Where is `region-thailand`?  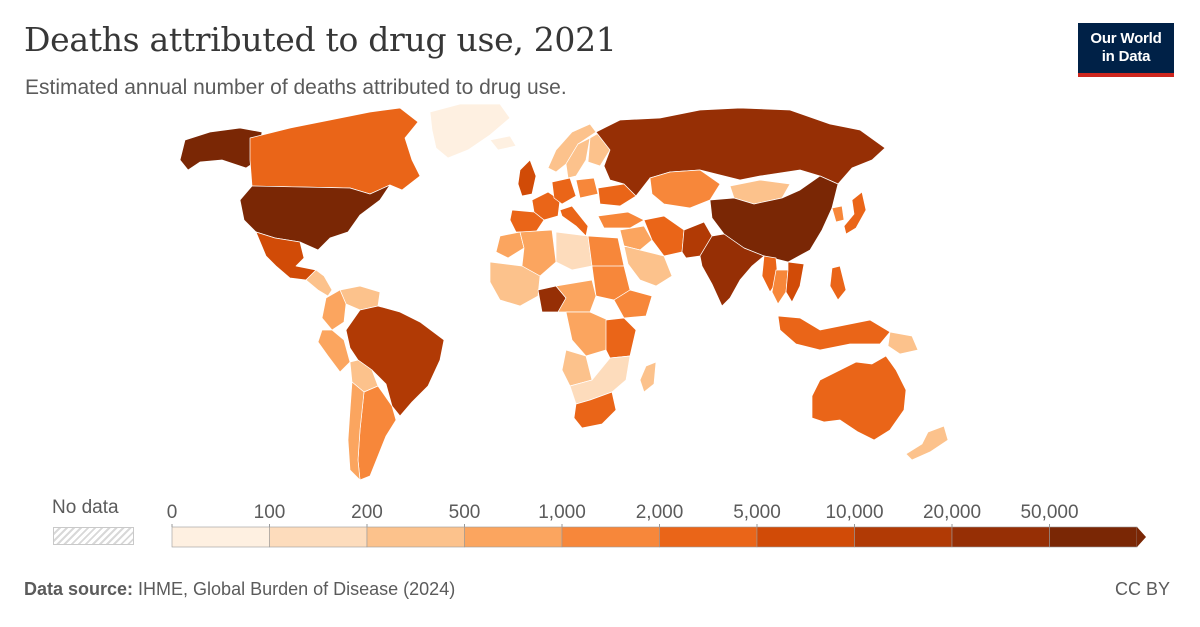 region-thailand is located at coordinates (780, 287).